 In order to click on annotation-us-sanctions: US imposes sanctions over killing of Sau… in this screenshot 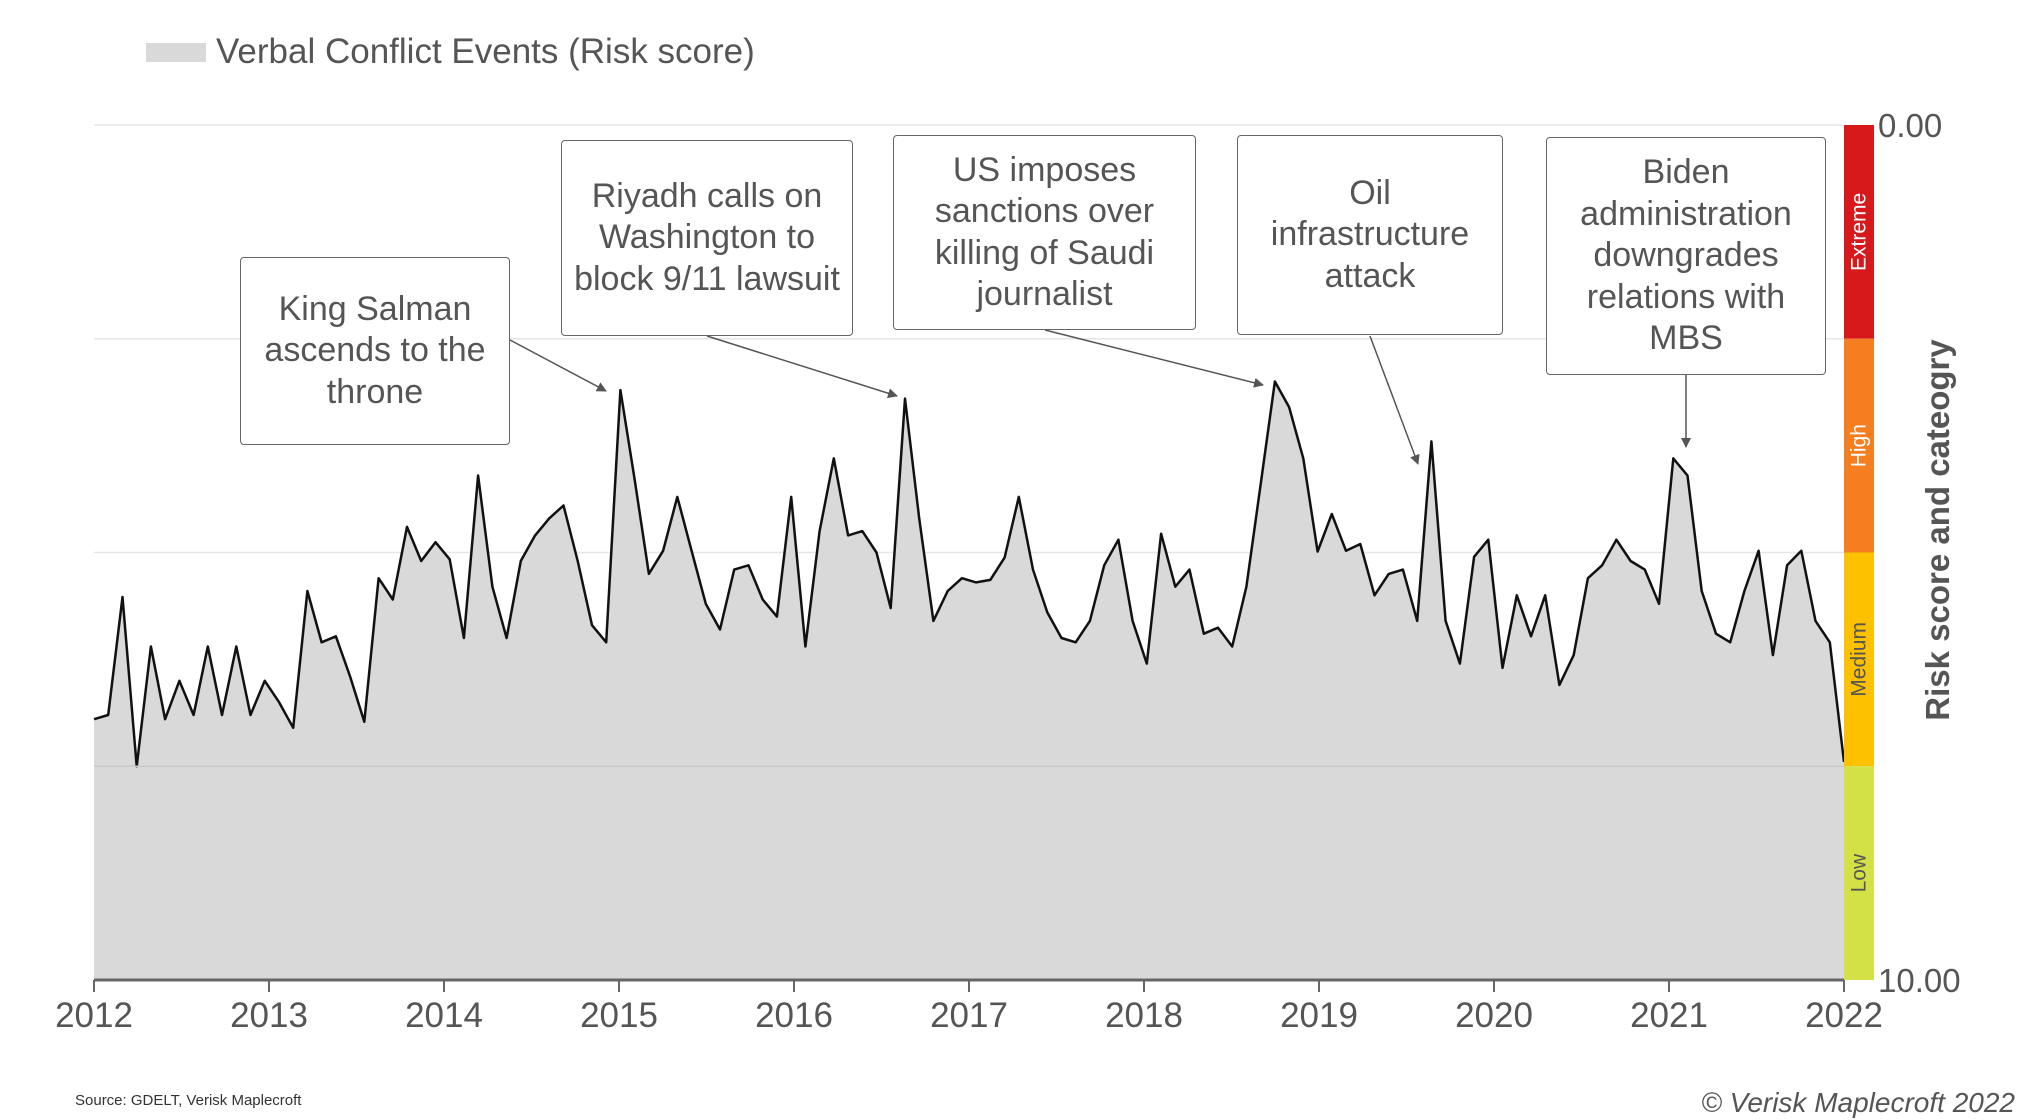, I will do `click(1044, 232)`.